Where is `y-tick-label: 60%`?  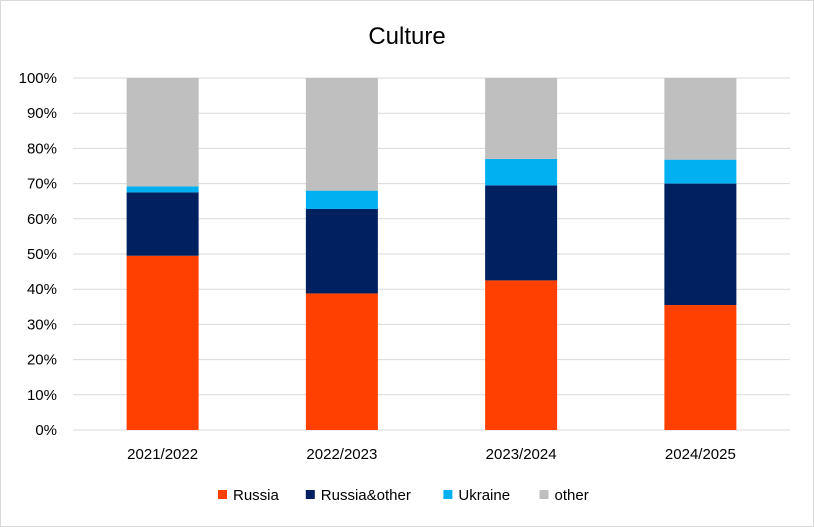 y-tick-label: 60% is located at coordinates (42, 219).